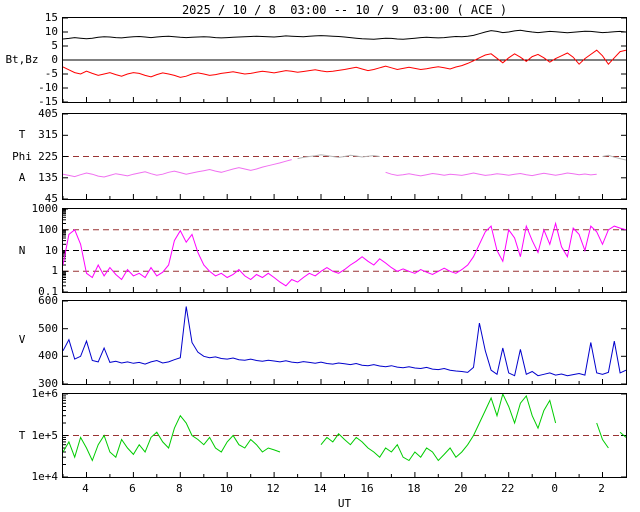 This screenshot has width=640, height=512. What do you see at coordinates (54, 45) in the screenshot?
I see `y-tick-label: 5` at bounding box center [54, 45].